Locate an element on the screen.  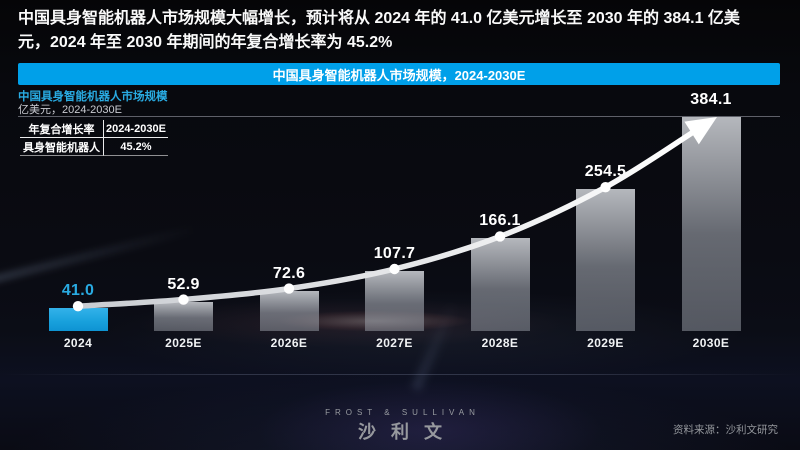
cagr-header-period: 2024-2030E is located at coordinates (136, 129).